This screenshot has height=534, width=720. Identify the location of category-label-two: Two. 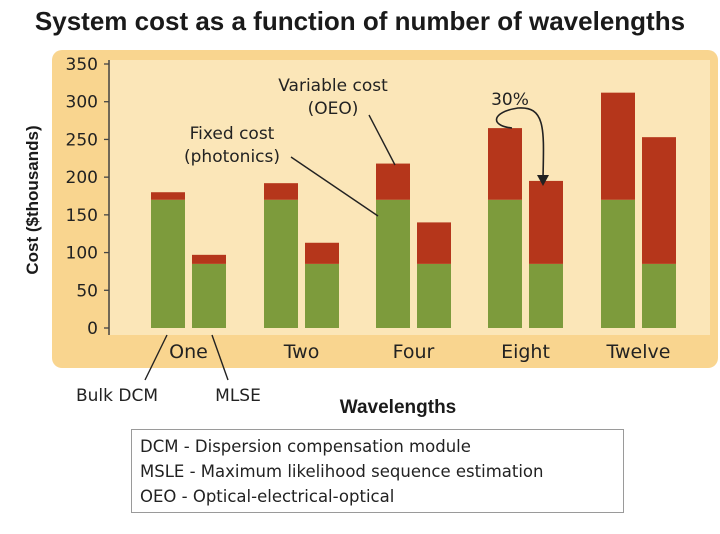
(301, 352).